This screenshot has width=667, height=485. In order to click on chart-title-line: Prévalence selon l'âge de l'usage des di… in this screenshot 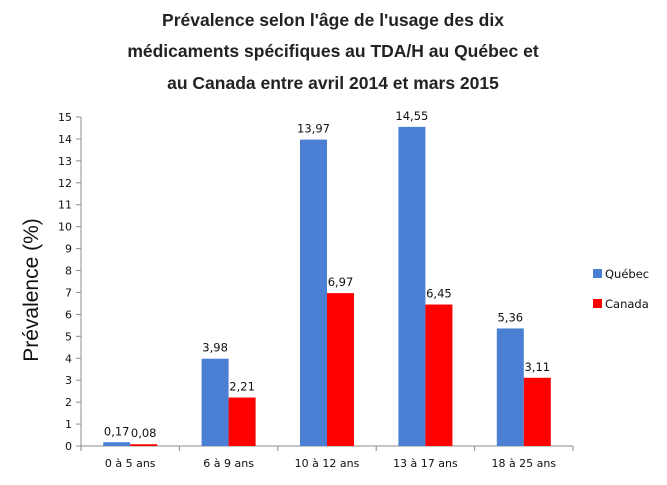, I will do `click(333, 20)`.